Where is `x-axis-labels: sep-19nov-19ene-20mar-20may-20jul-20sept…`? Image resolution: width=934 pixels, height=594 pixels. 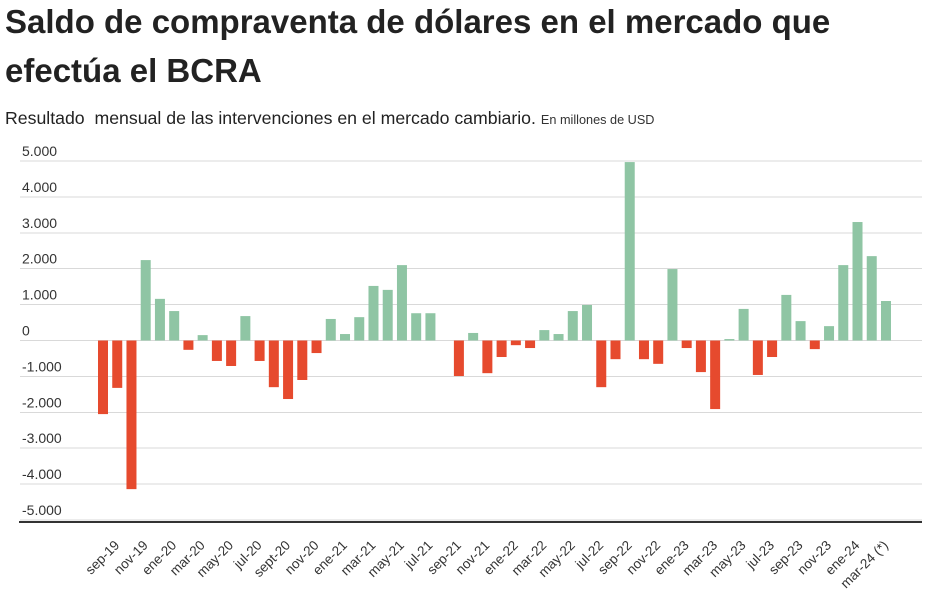
x-axis-labels: sep-19nov-19ene-20mar-20may-20jul-20sept… is located at coordinates (487, 564).